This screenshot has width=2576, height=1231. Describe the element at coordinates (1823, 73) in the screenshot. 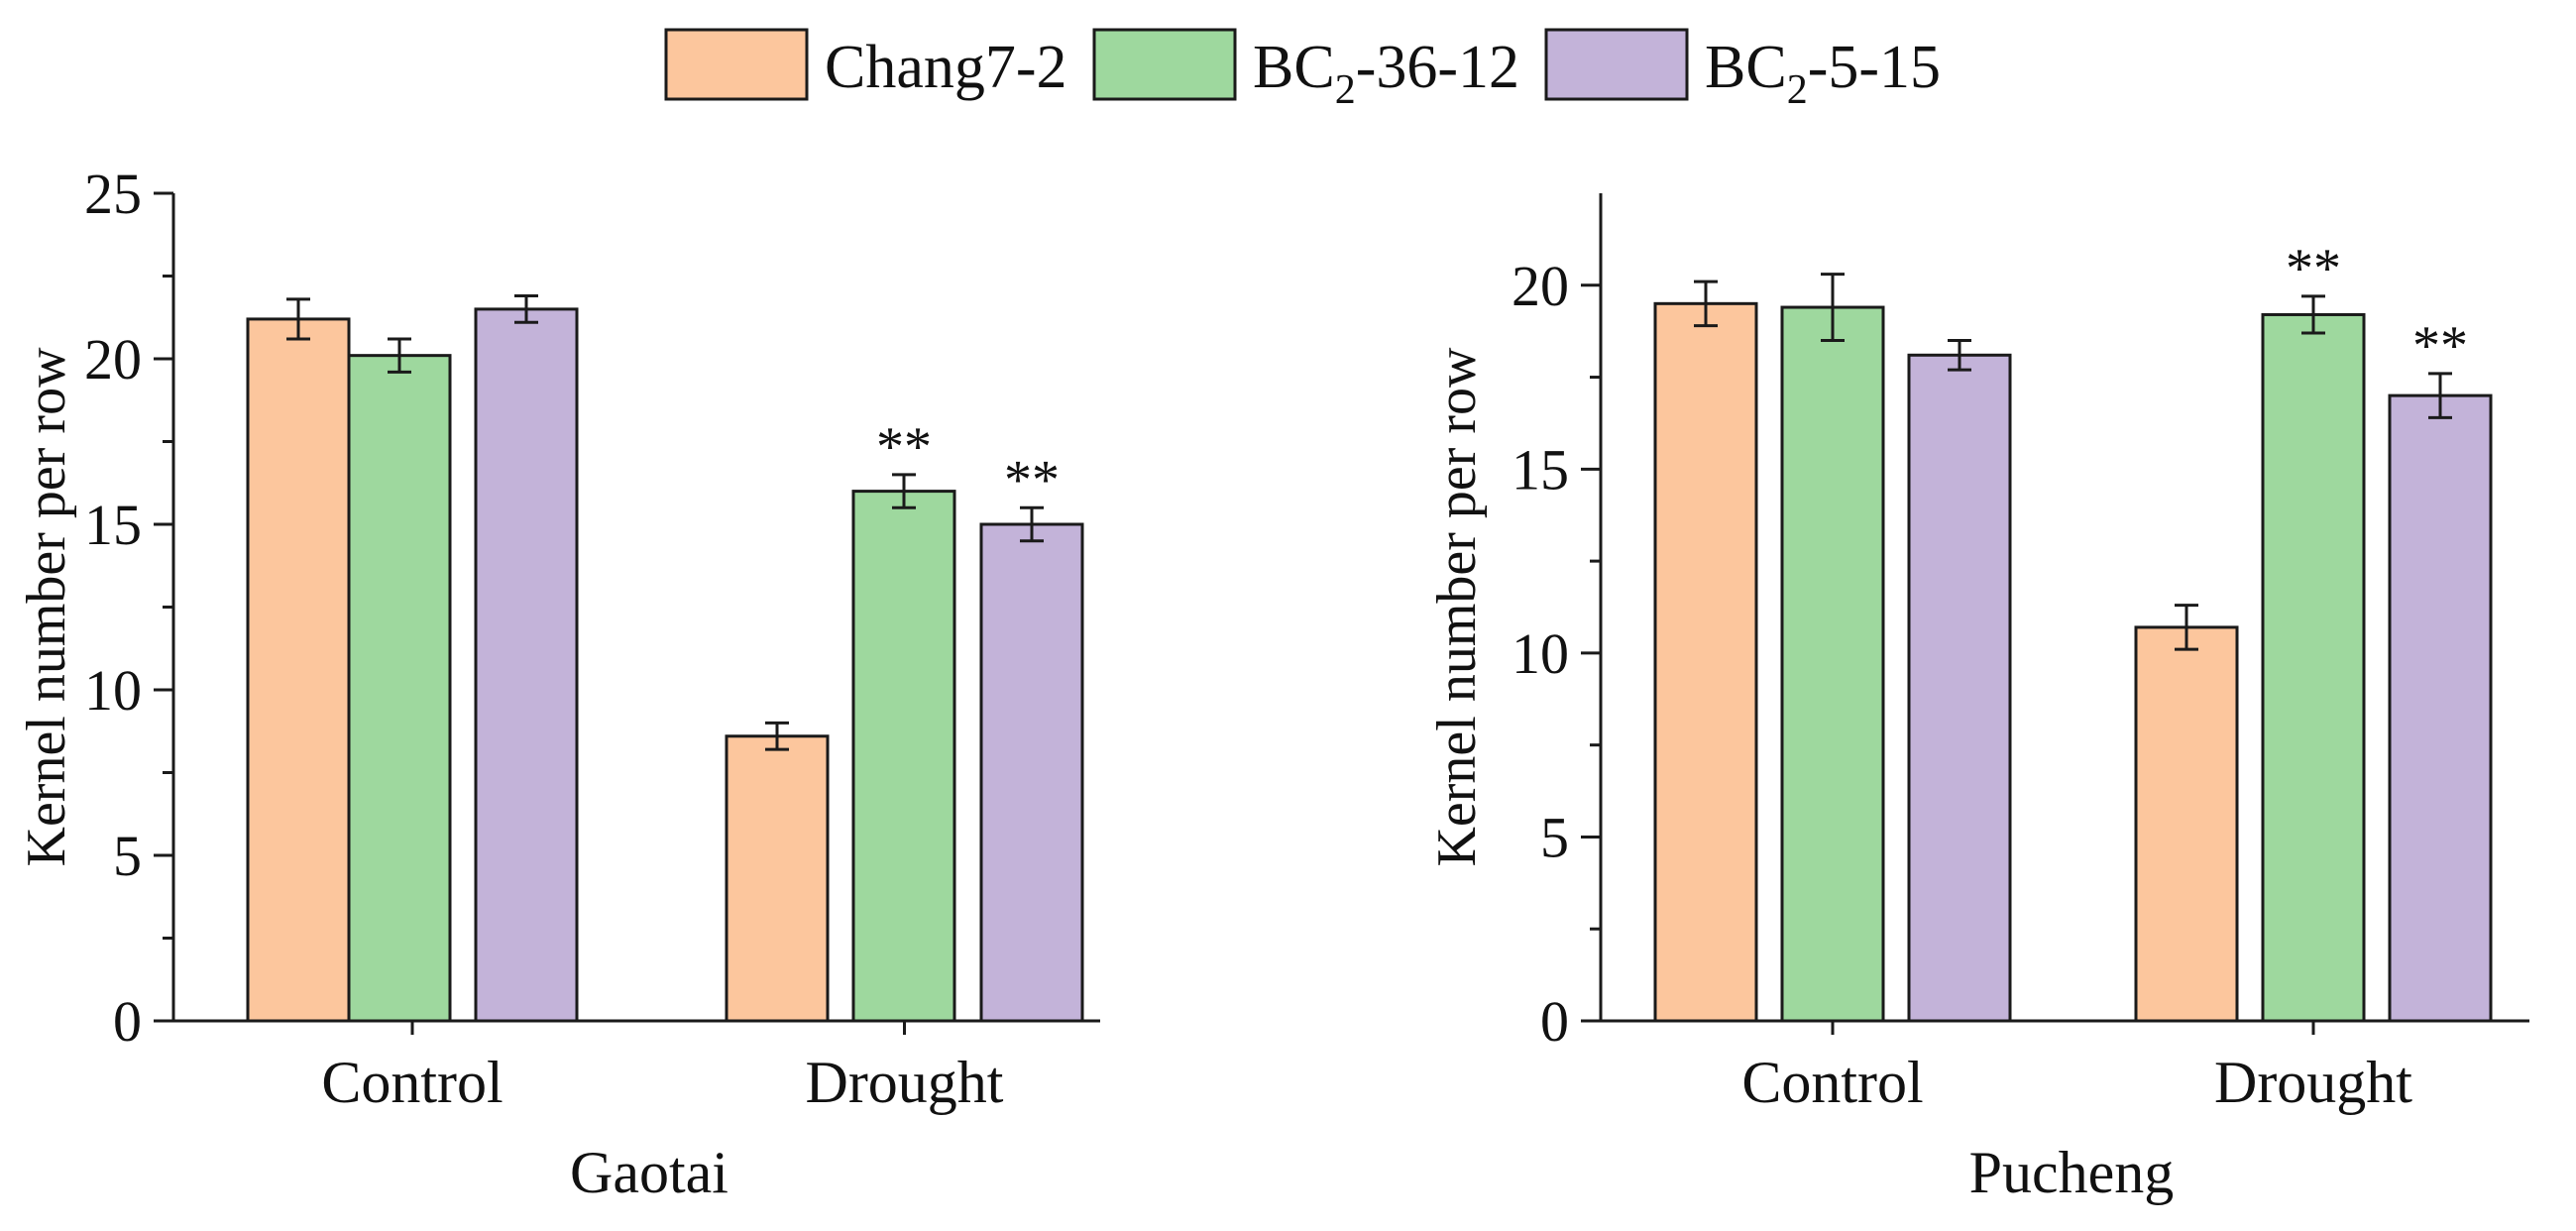

I see `legend-label-bc2-5-15: BC2-5-15` at that location.